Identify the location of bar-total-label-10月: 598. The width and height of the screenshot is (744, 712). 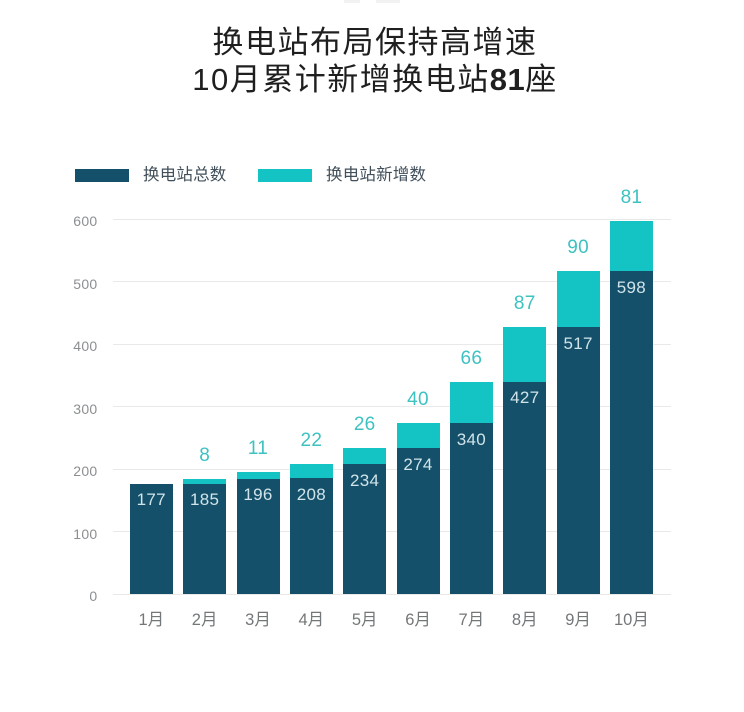
(631, 287).